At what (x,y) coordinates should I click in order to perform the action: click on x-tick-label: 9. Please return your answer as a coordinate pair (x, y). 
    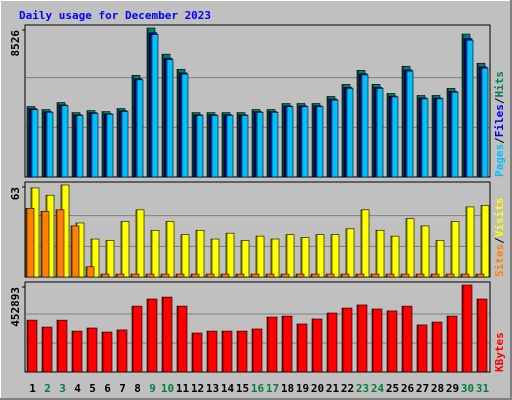
    Looking at the image, I should click on (152, 388).